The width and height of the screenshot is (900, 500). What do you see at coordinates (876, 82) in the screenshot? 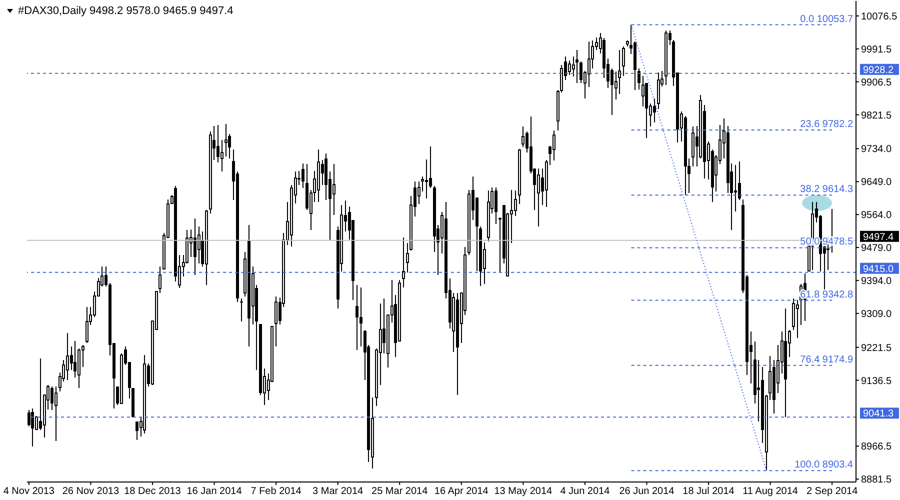
I see `y-tick-label: 9906.5` at bounding box center [876, 82].